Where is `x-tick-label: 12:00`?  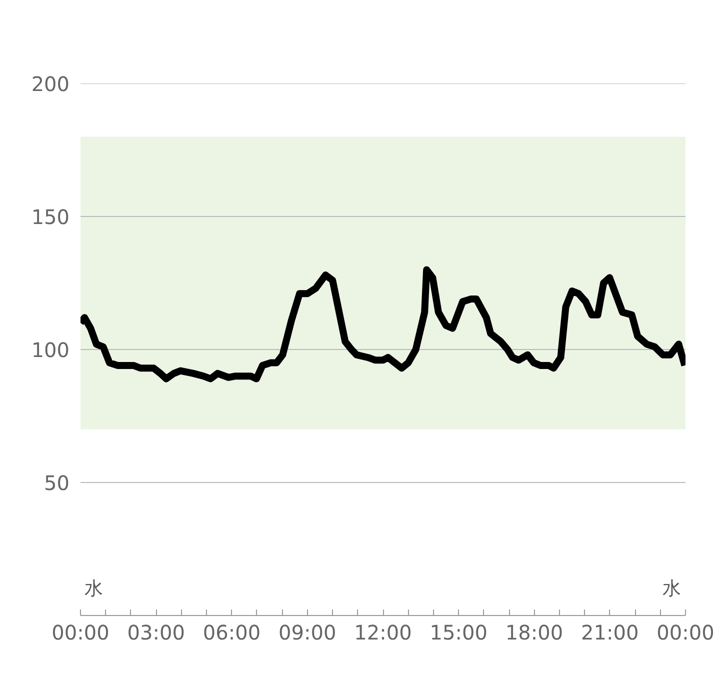
x-tick-label: 12:00 is located at coordinates (383, 632).